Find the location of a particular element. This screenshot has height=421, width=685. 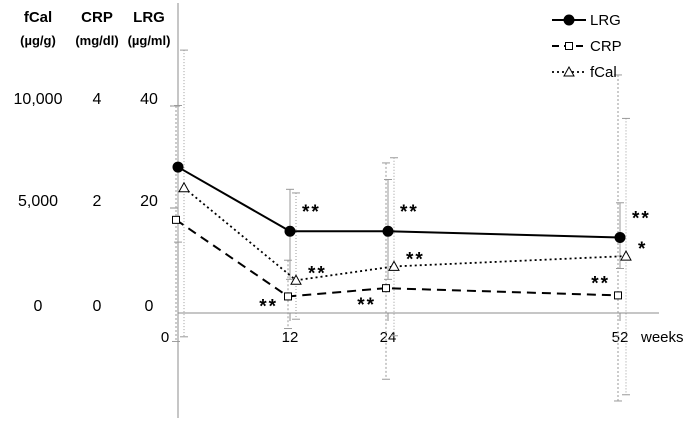

y-tick-label: 4 is located at coordinates (97, 99).